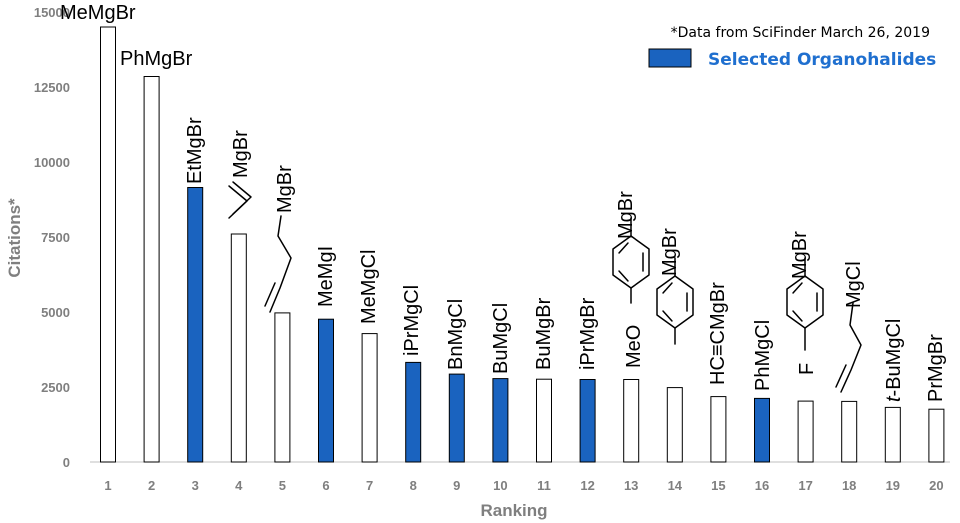  I want to click on bar-label: PrMgBr, so click(936, 368).